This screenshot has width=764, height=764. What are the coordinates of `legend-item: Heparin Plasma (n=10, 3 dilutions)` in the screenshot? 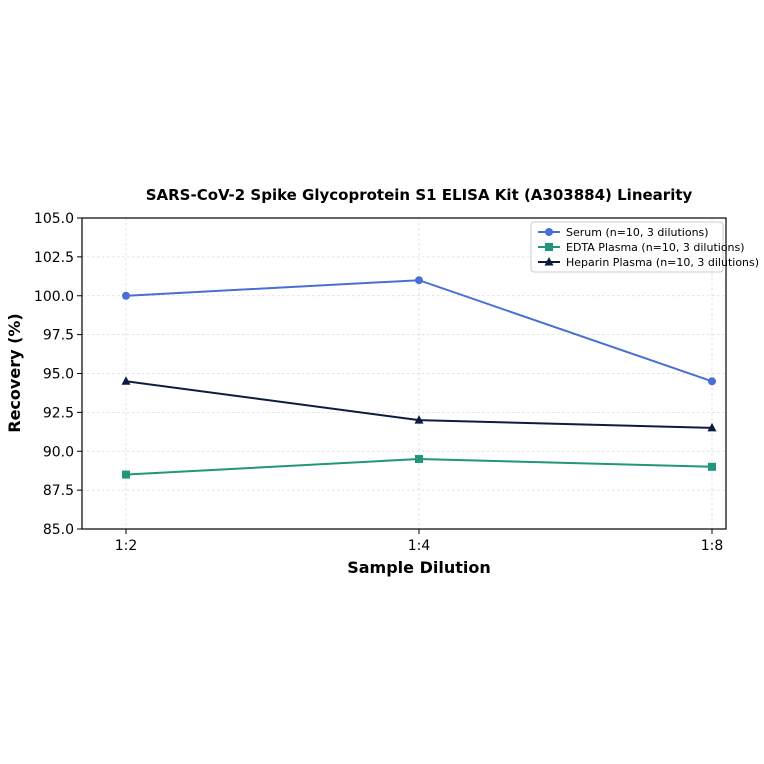 It's located at (648, 262).